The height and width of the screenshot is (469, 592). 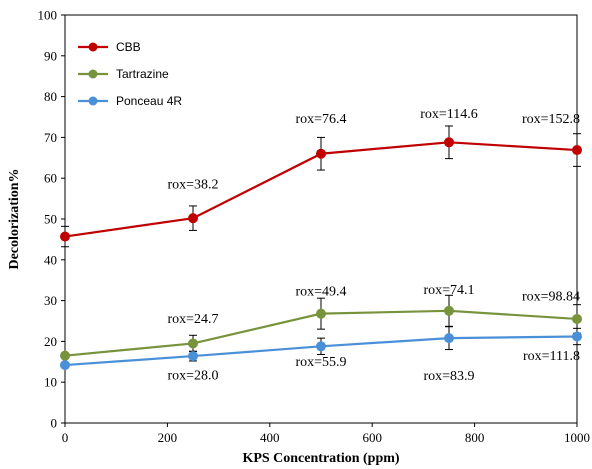 What do you see at coordinates (14, 218) in the screenshot?
I see `y-axis-title: Decolorization%` at bounding box center [14, 218].